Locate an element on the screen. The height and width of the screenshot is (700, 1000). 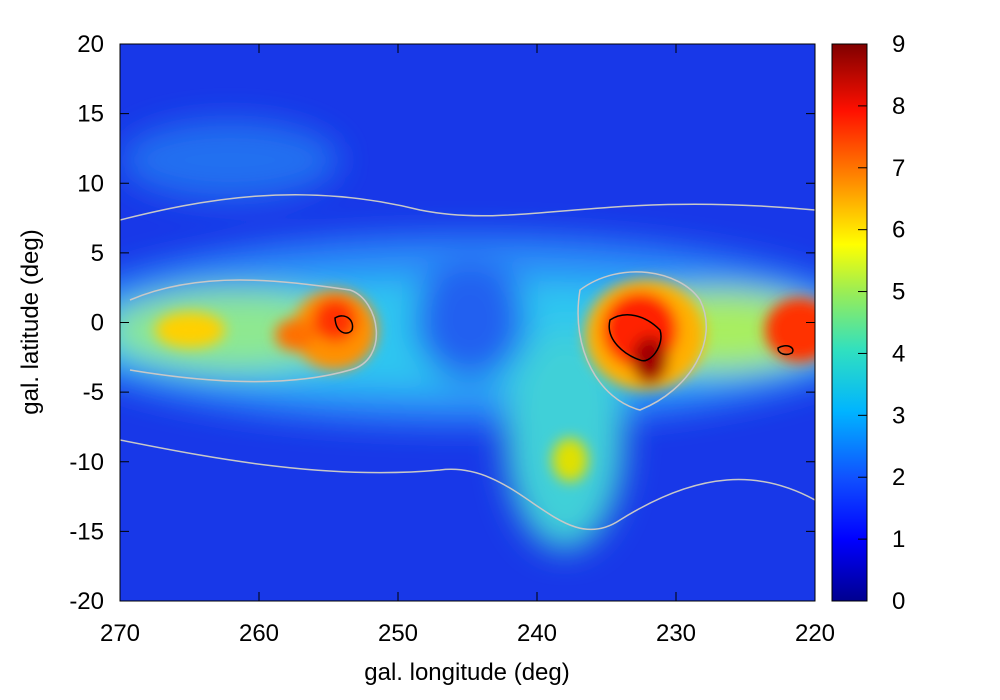
x-tick-label: 270 is located at coordinates (120, 633).